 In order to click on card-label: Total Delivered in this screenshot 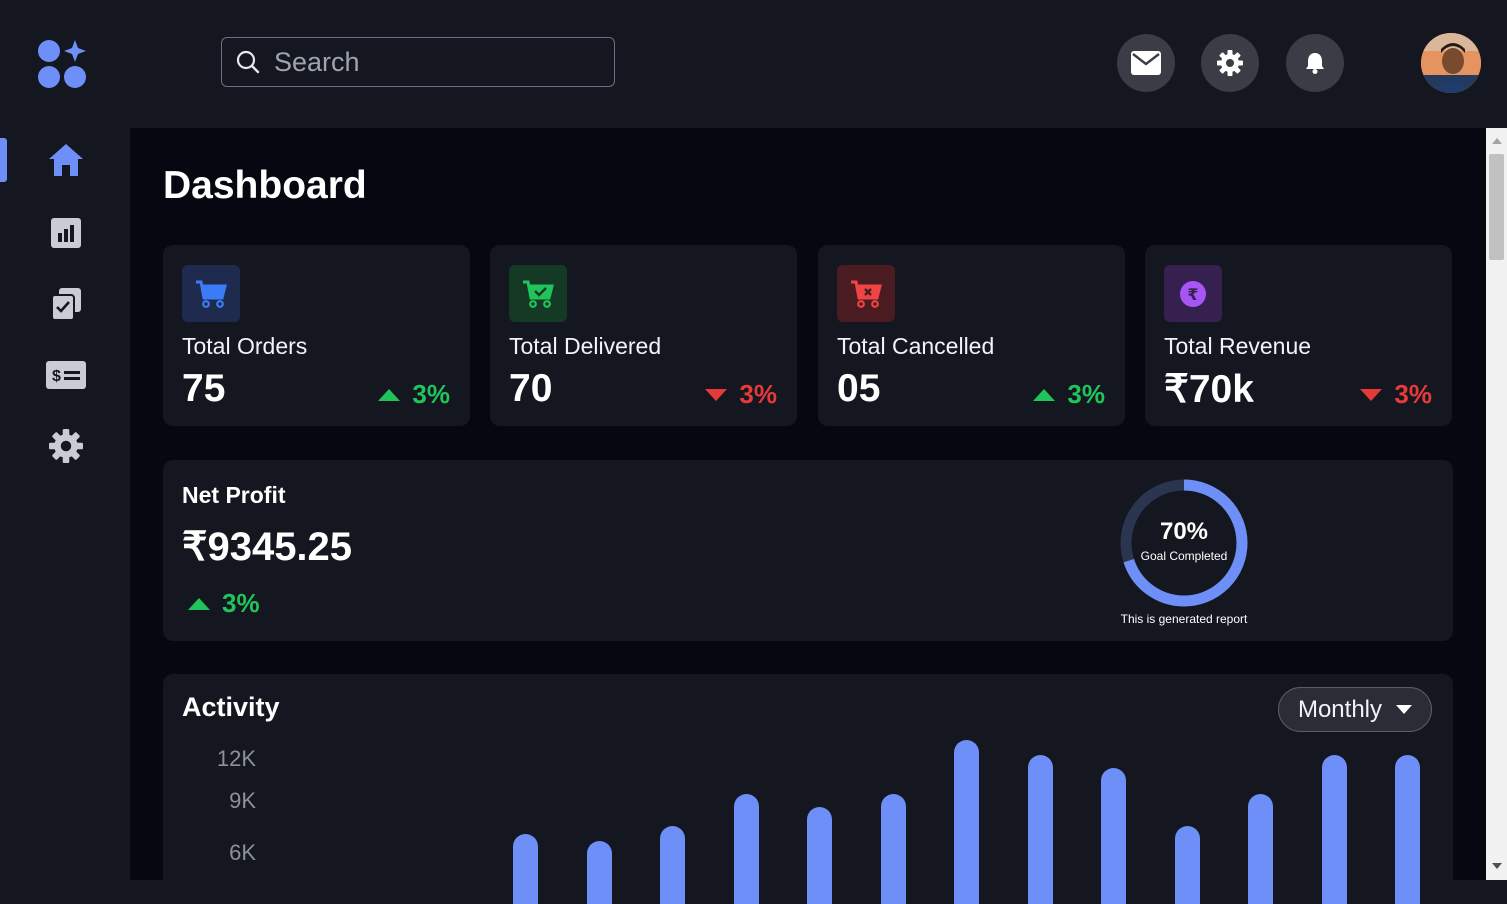, I will do `click(585, 346)`.